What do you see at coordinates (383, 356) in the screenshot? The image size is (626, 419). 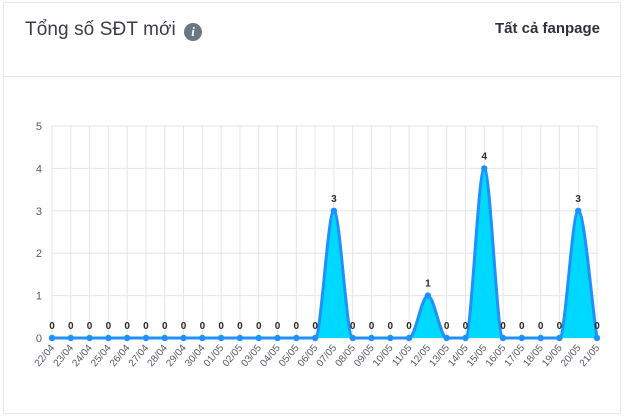 I see `x-tick-label: 10/05` at bounding box center [383, 356].